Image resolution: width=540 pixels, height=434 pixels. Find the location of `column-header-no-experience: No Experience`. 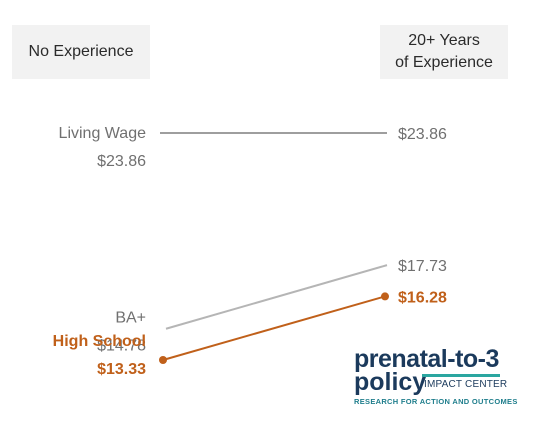

column-header-no-experience: No Experience is located at coordinates (81, 52).